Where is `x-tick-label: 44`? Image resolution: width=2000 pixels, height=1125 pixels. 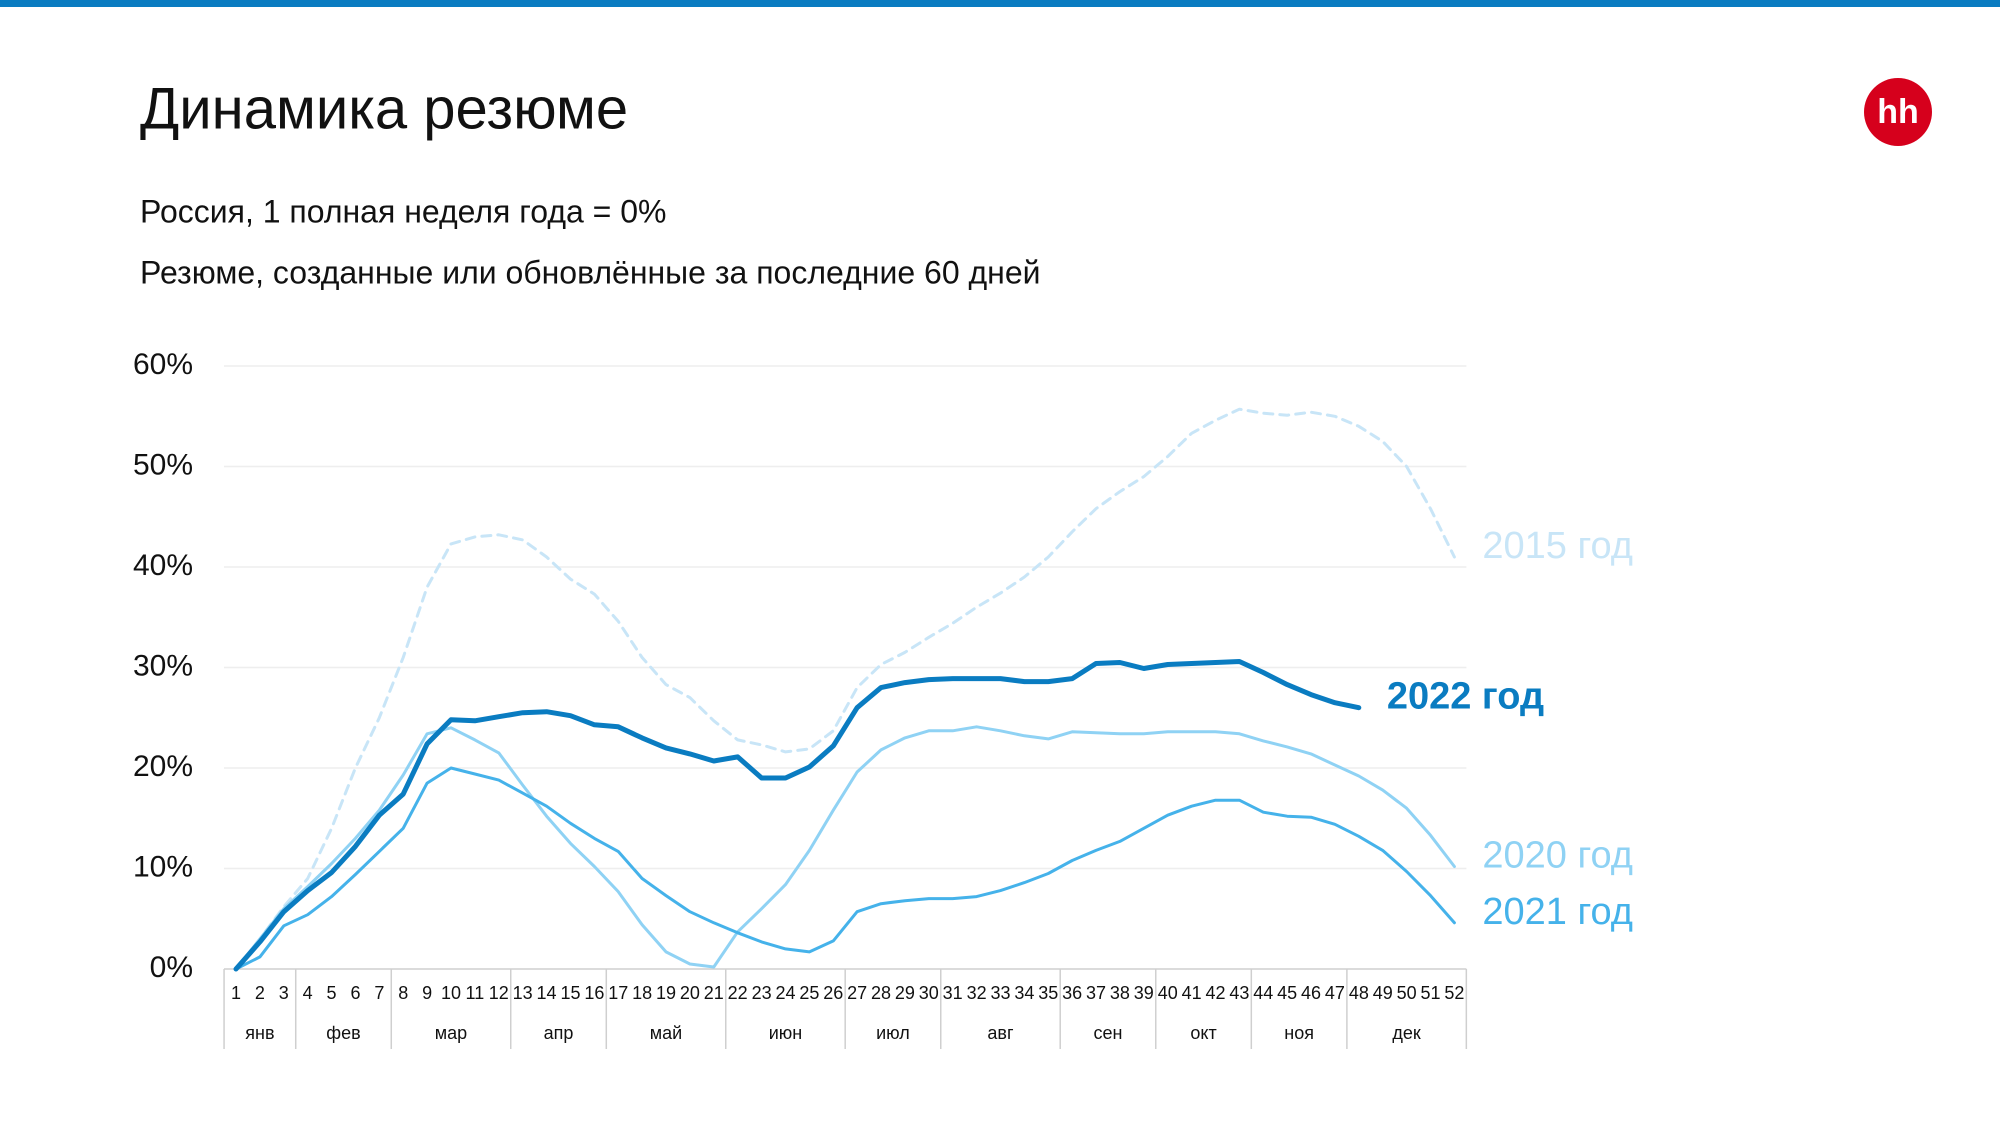 x-tick-label: 44 is located at coordinates (1263, 993).